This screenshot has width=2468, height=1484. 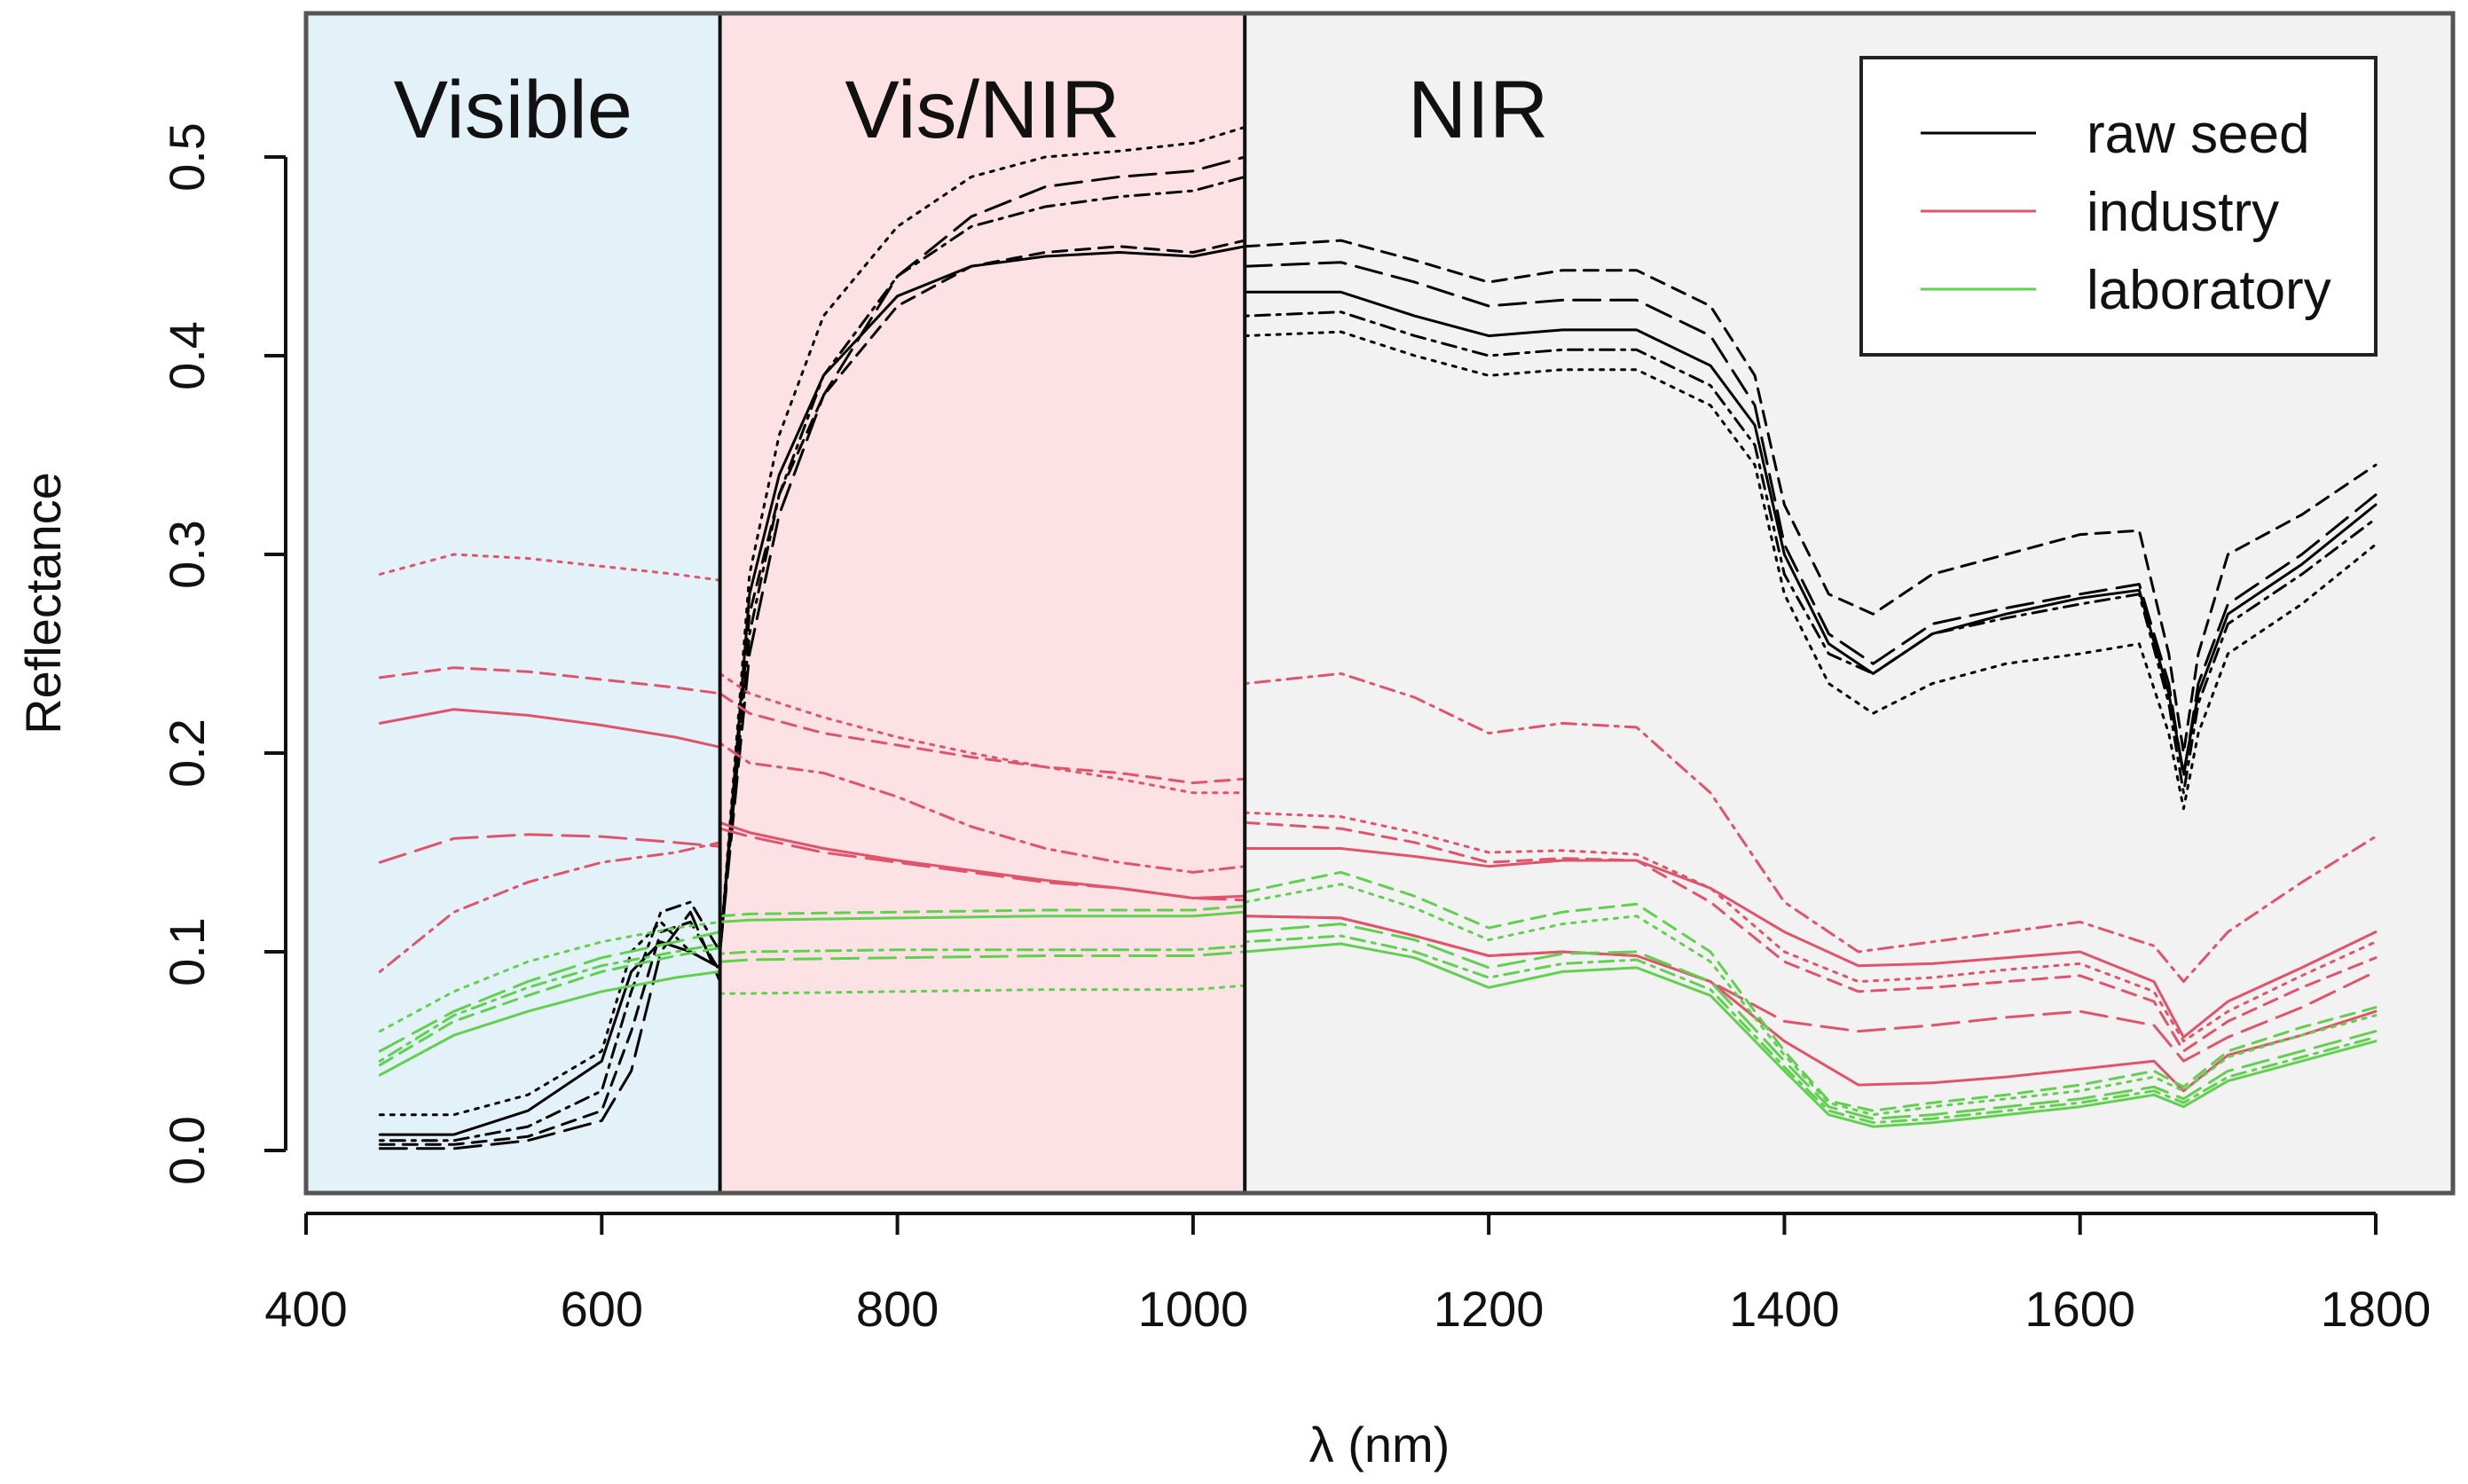 What do you see at coordinates (2079, 1309) in the screenshot?
I see `x-tick-label-1600: 1600` at bounding box center [2079, 1309].